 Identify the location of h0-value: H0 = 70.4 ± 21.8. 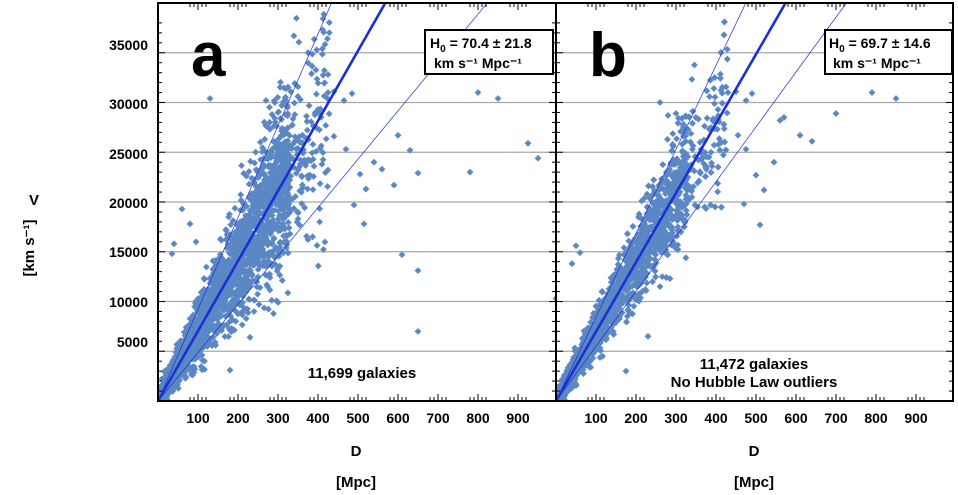
(481, 45).